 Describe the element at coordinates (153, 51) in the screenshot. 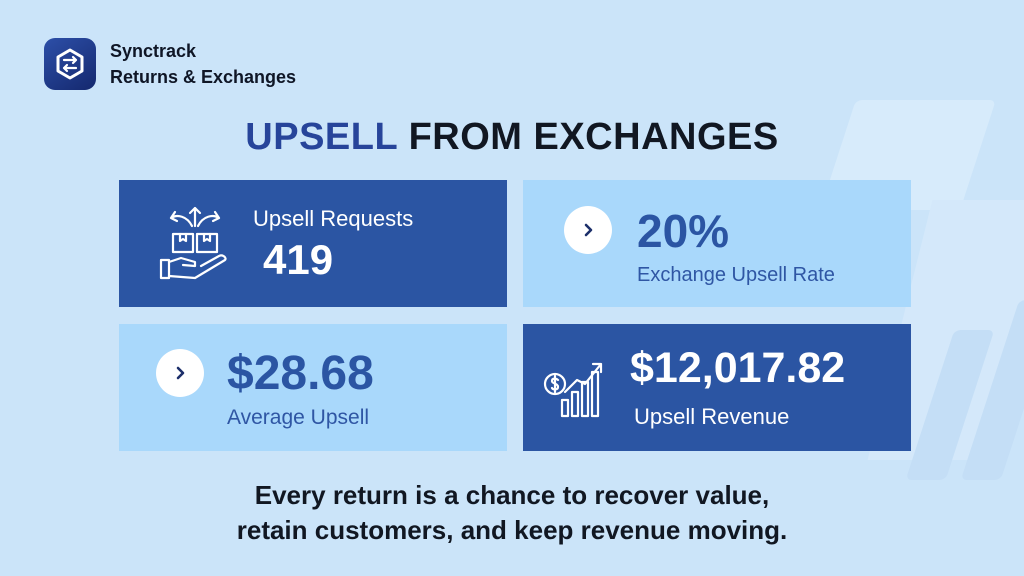

I see `brand-name: Synctrack` at that location.